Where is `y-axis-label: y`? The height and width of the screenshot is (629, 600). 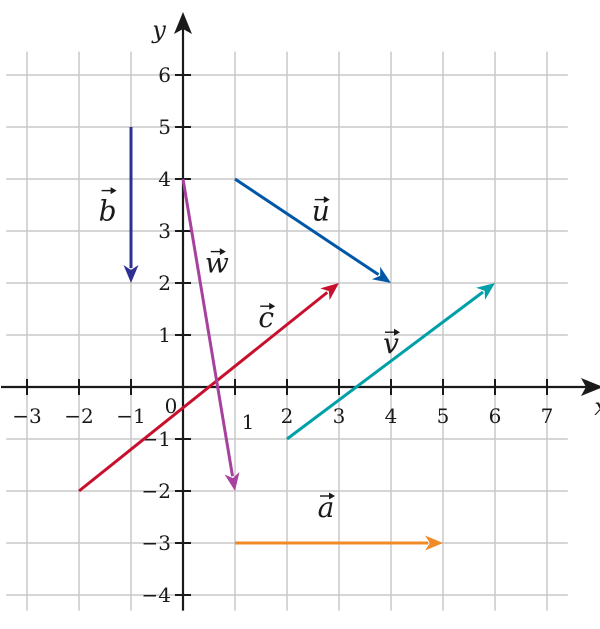 y-axis-label: y is located at coordinates (158, 30).